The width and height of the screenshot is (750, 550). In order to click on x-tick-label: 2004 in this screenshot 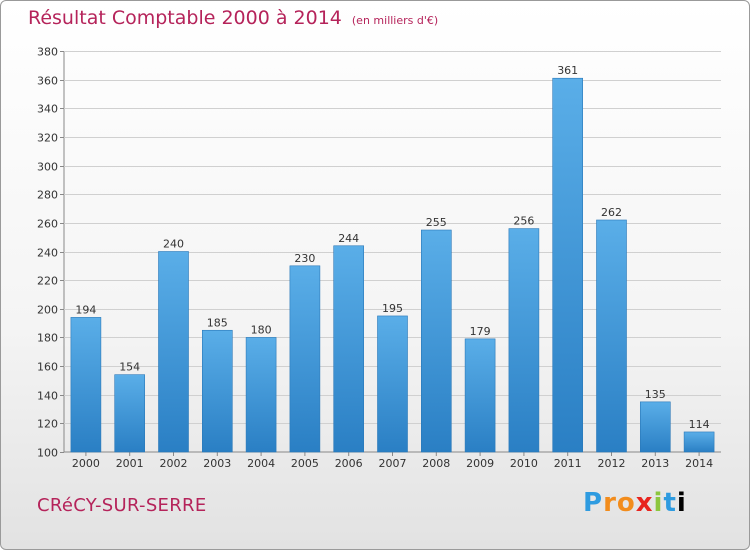, I will do `click(261, 463)`.